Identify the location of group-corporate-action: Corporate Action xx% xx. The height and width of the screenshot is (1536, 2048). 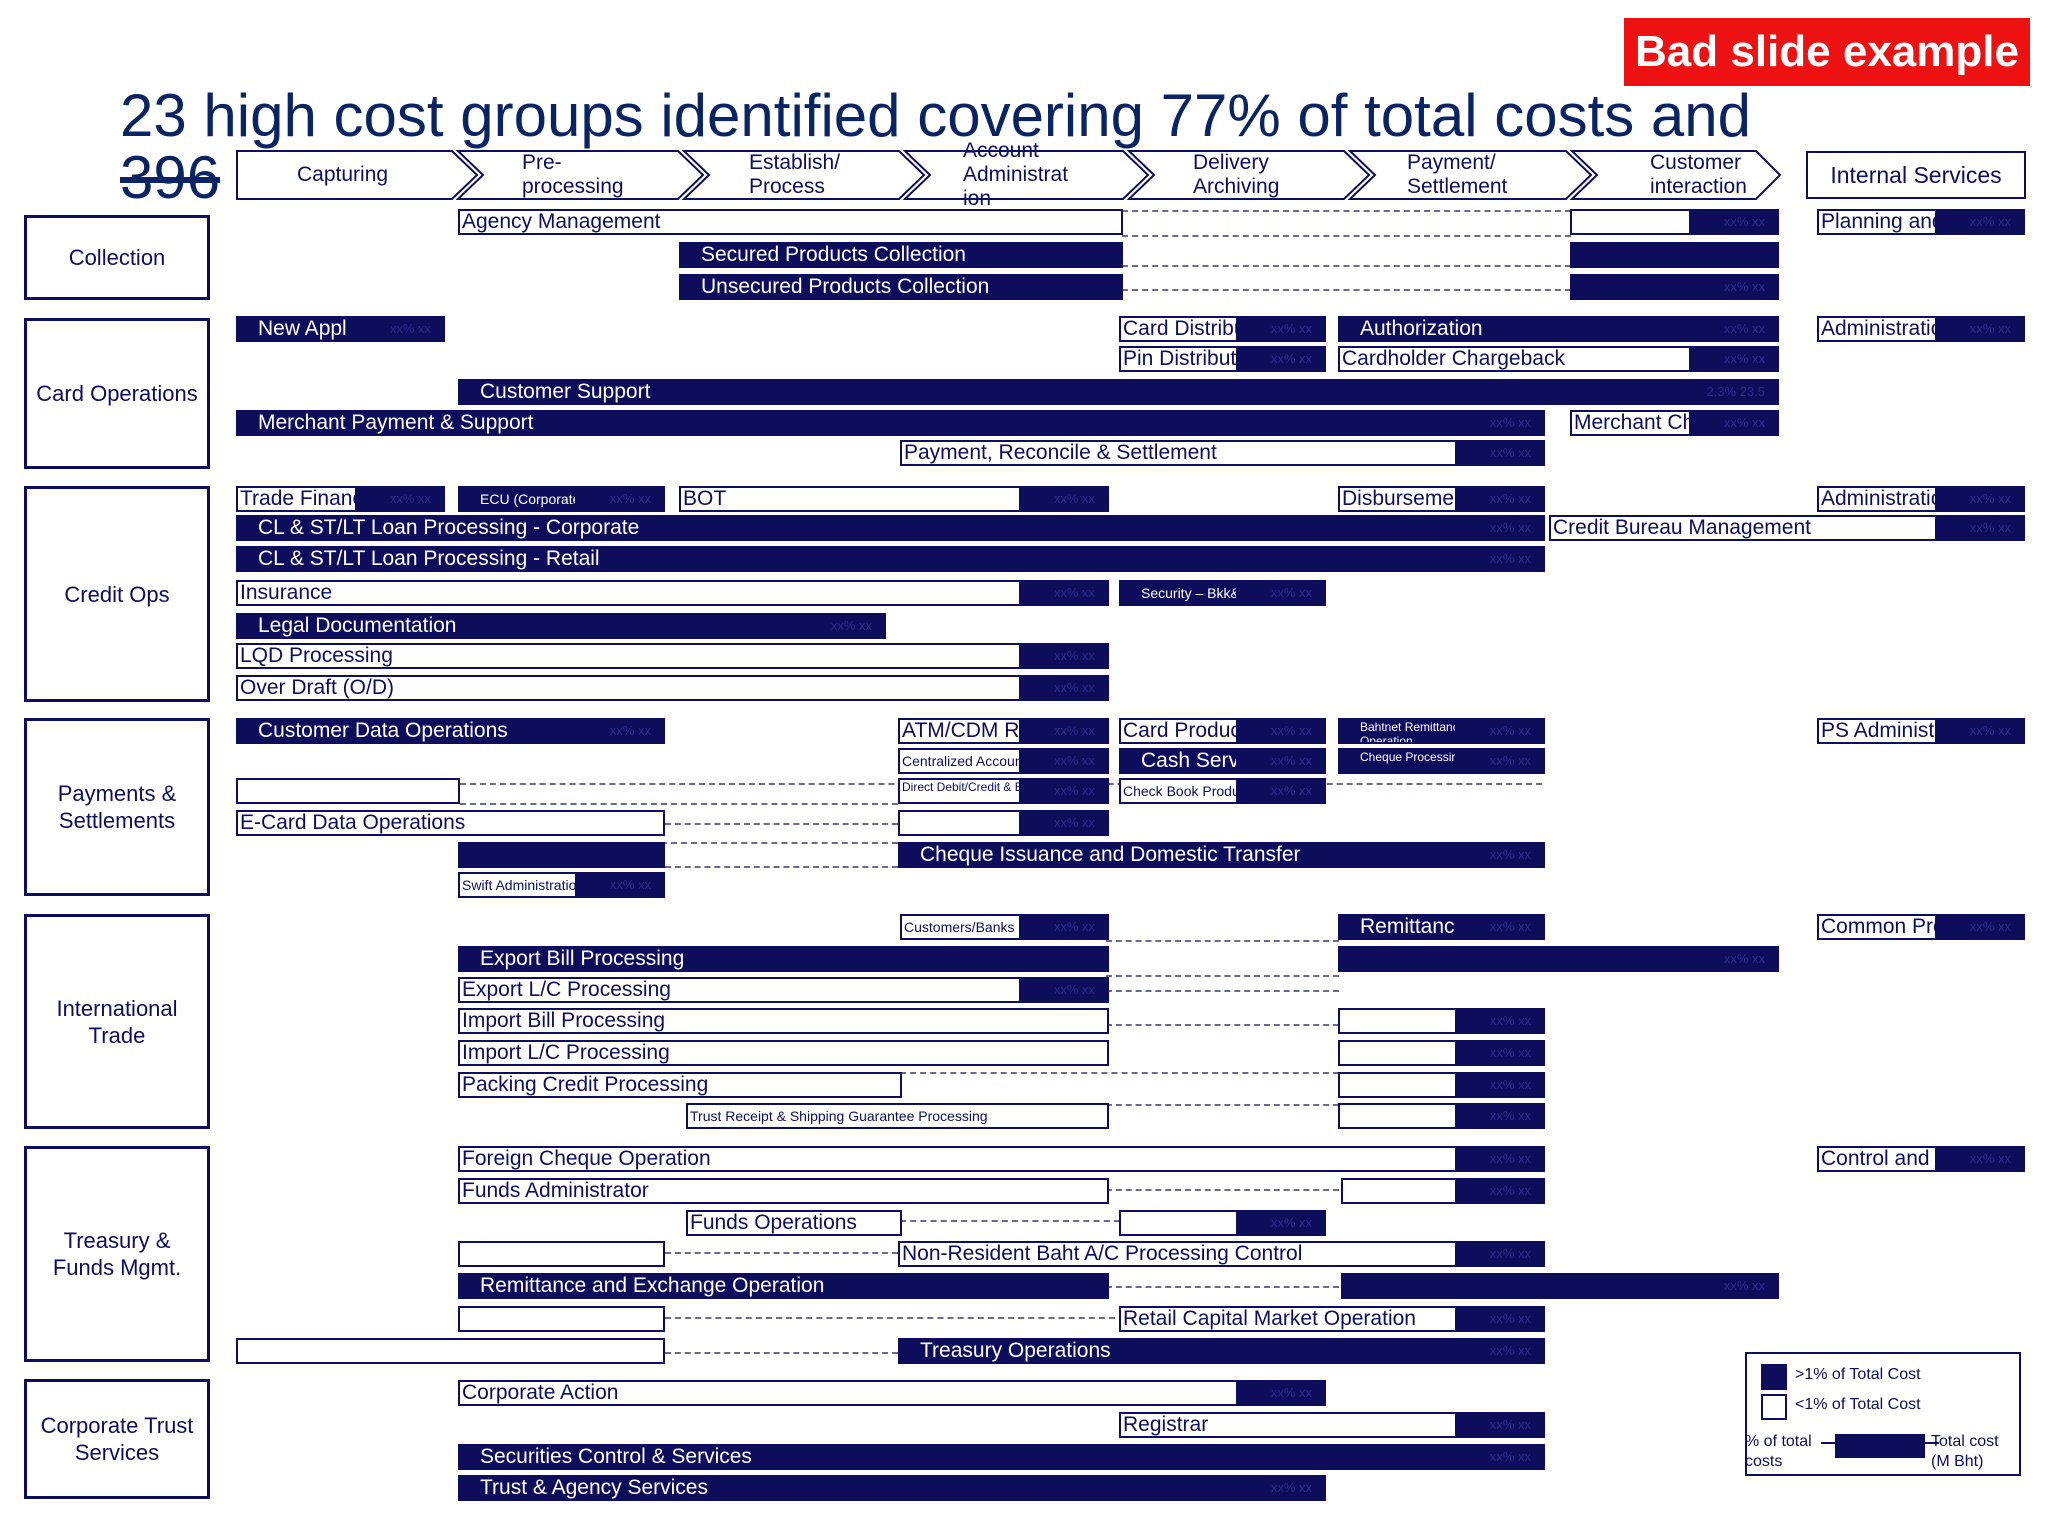
(892, 1393).